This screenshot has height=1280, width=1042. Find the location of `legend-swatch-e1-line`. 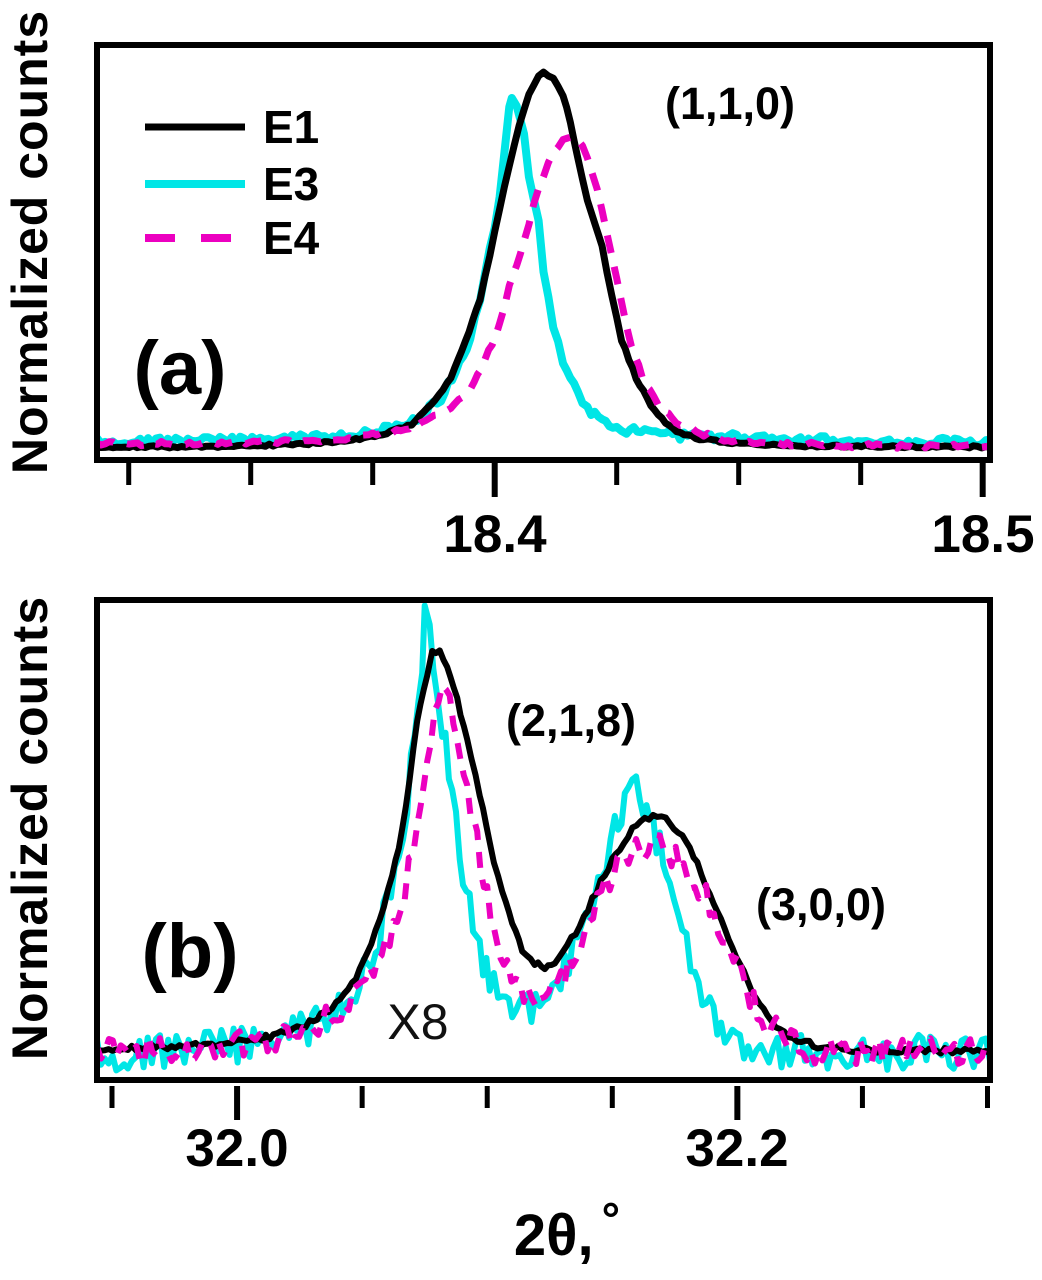

legend-swatch-e1-line is located at coordinates (195, 127).